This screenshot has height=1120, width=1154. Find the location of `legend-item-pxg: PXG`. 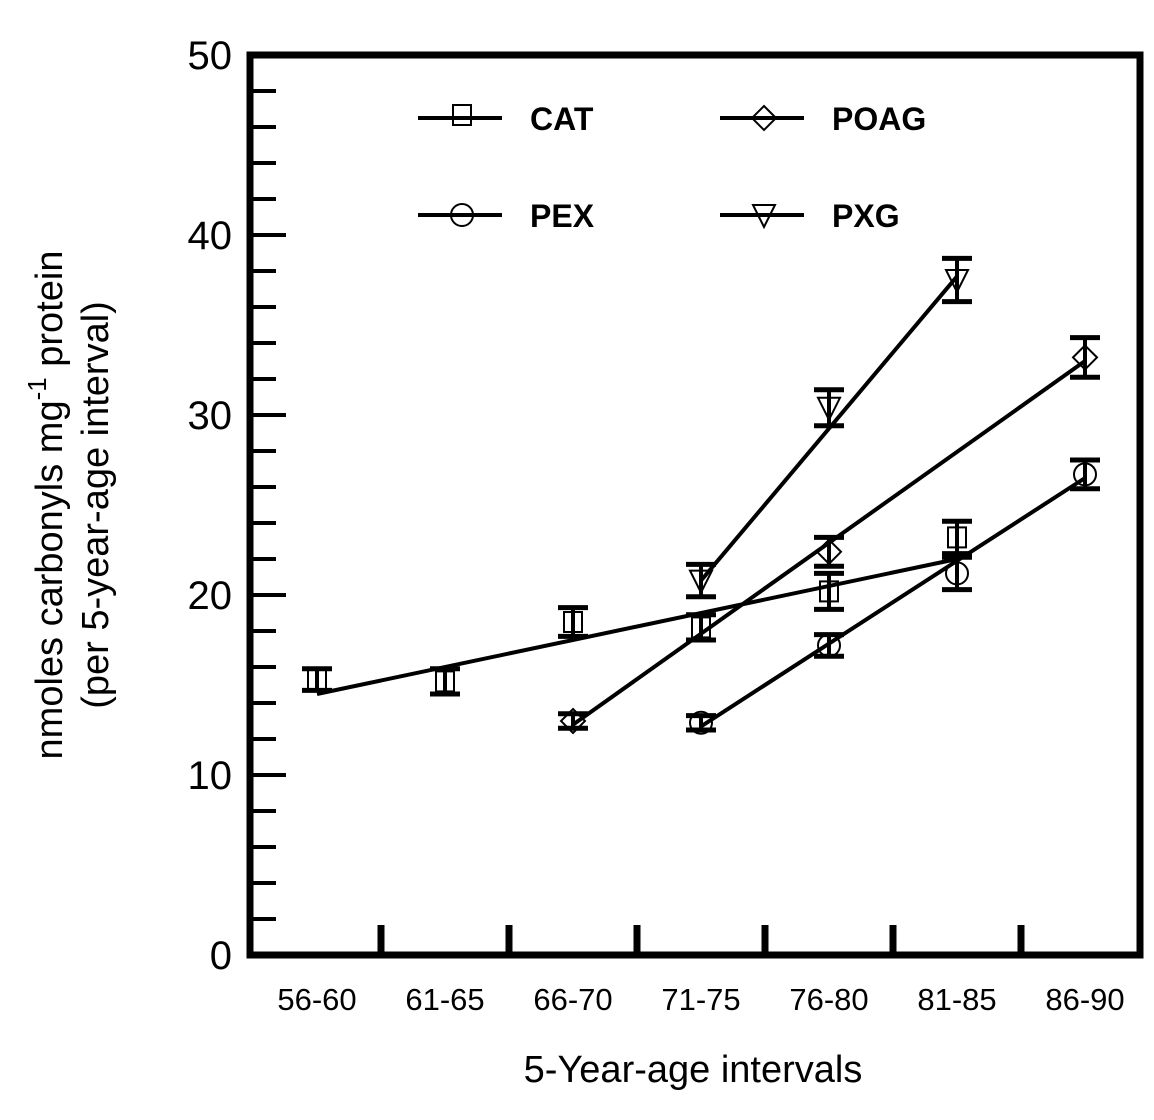

legend-item-pxg: PXG is located at coordinates (810, 216).